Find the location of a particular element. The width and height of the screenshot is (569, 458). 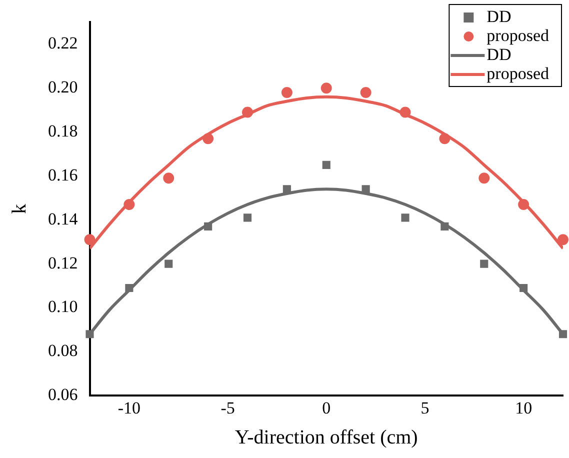

x-axis-title: Y-direction offset (cm) is located at coordinates (326, 437).